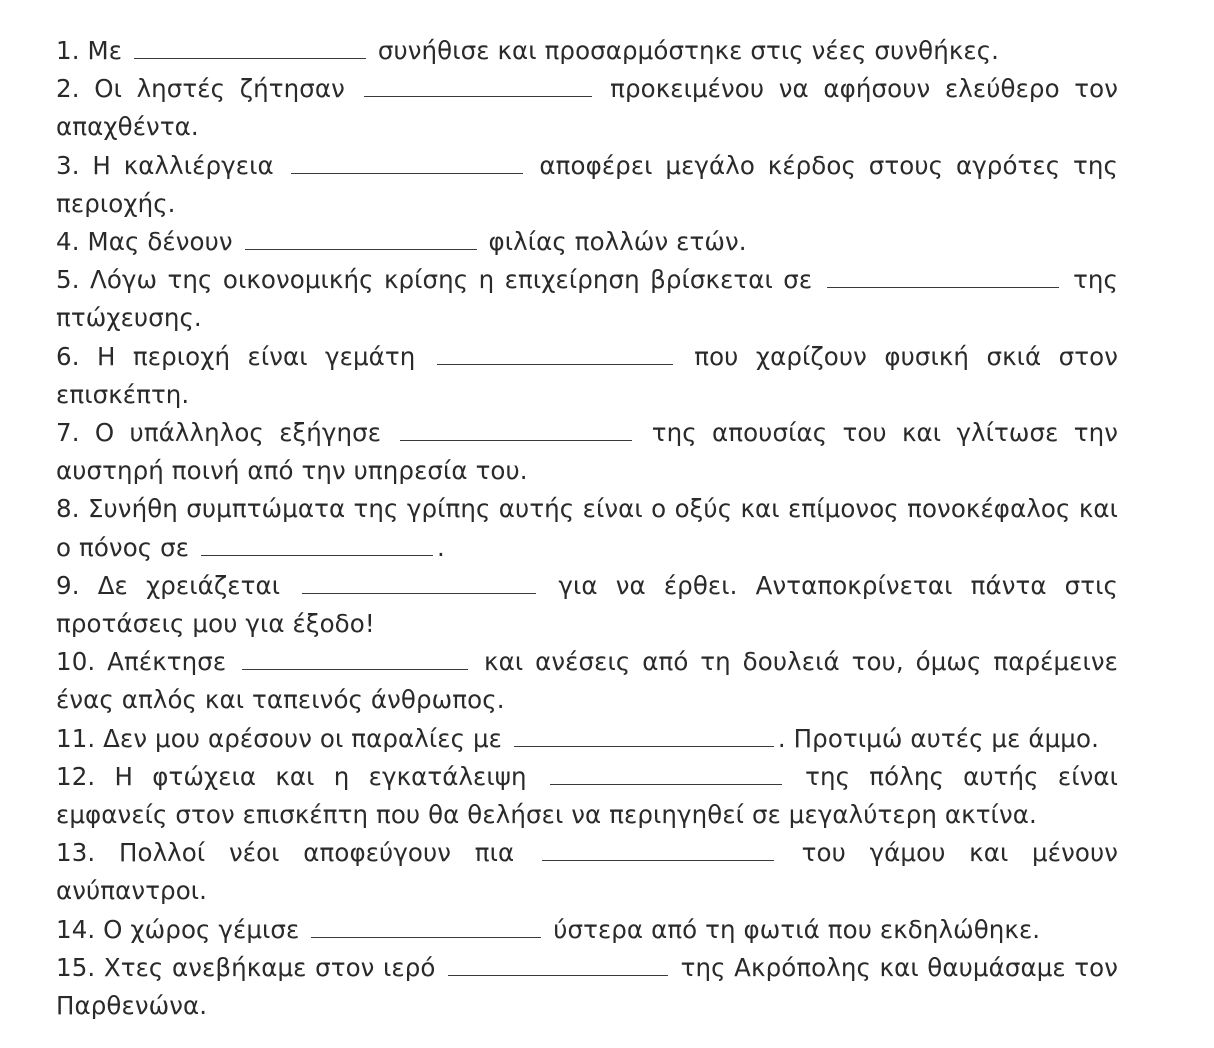 This screenshot has height=1048, width=1214. I want to click on exercise-item-4: 4. Μας δένουν φιλίας πολλών ετών., so click(587, 242).